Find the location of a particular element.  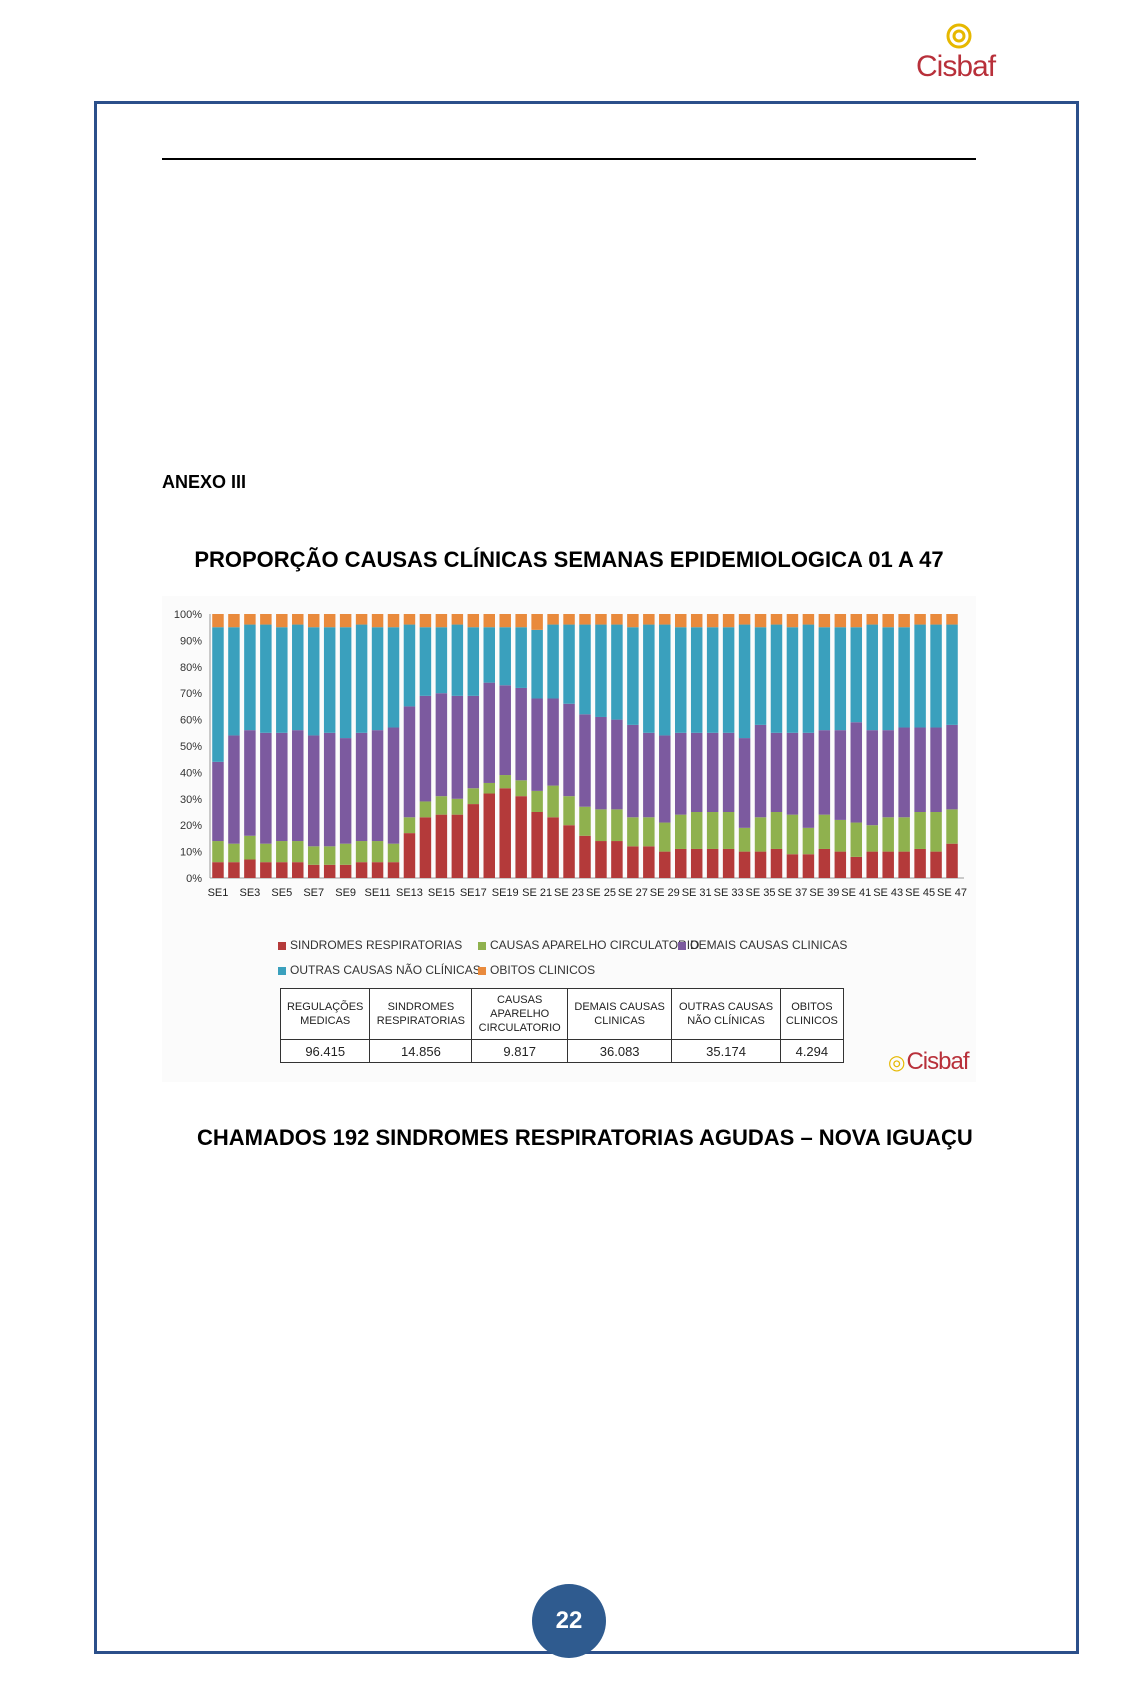

summary-header-cell: CAUSAS APARELHO CIRCULATORIO is located at coordinates (519, 1014).